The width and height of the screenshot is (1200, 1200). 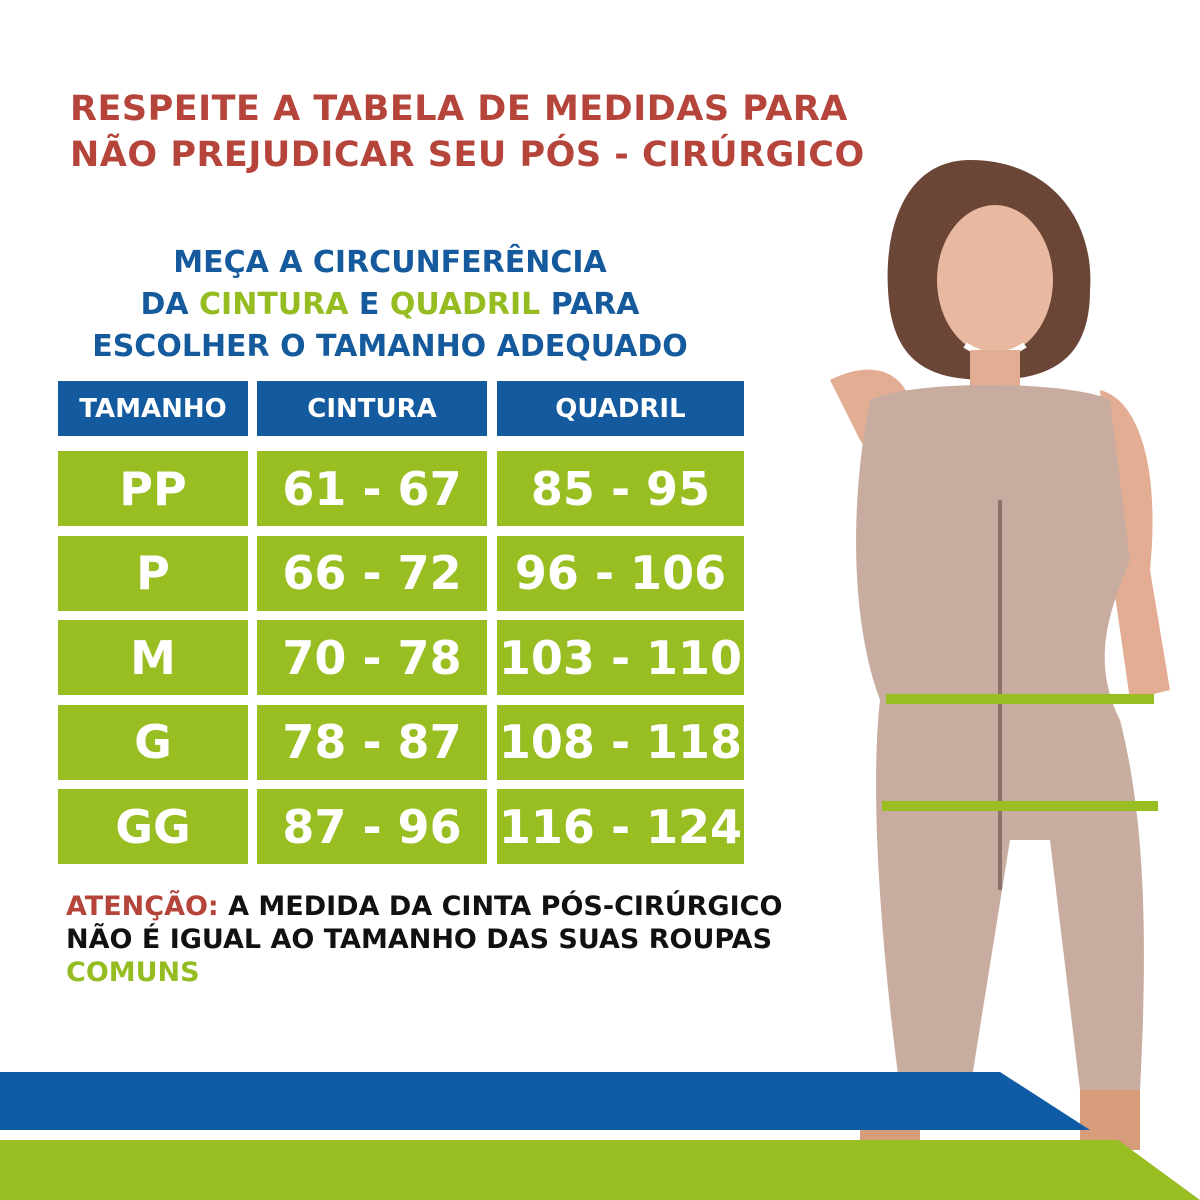 What do you see at coordinates (153, 826) in the screenshot?
I see `cell-size: GG` at bounding box center [153, 826].